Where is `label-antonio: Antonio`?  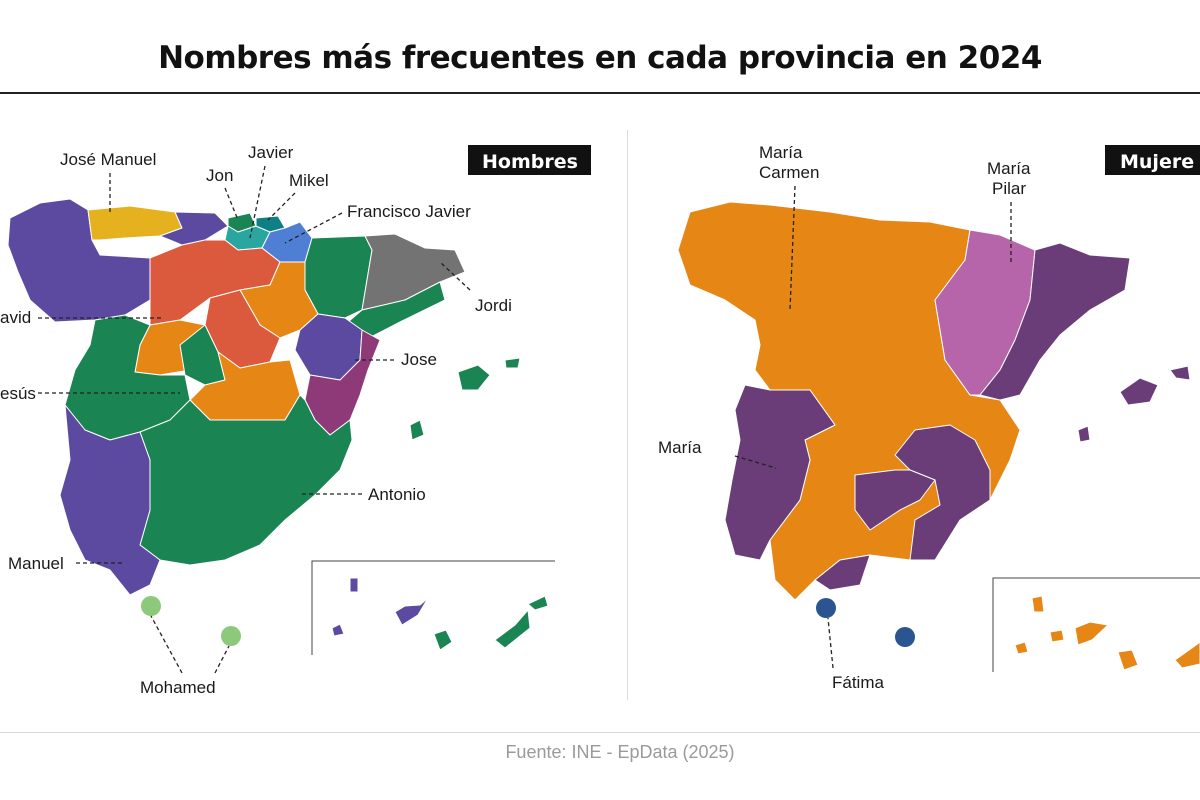 label-antonio: Antonio is located at coordinates (397, 494).